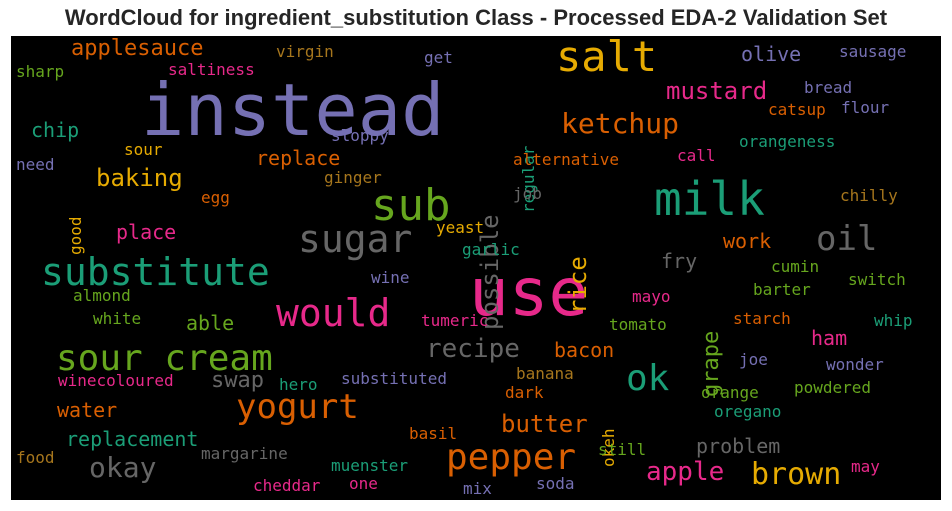  What do you see at coordinates (696, 155) in the screenshot?
I see `word-call: call` at bounding box center [696, 155].